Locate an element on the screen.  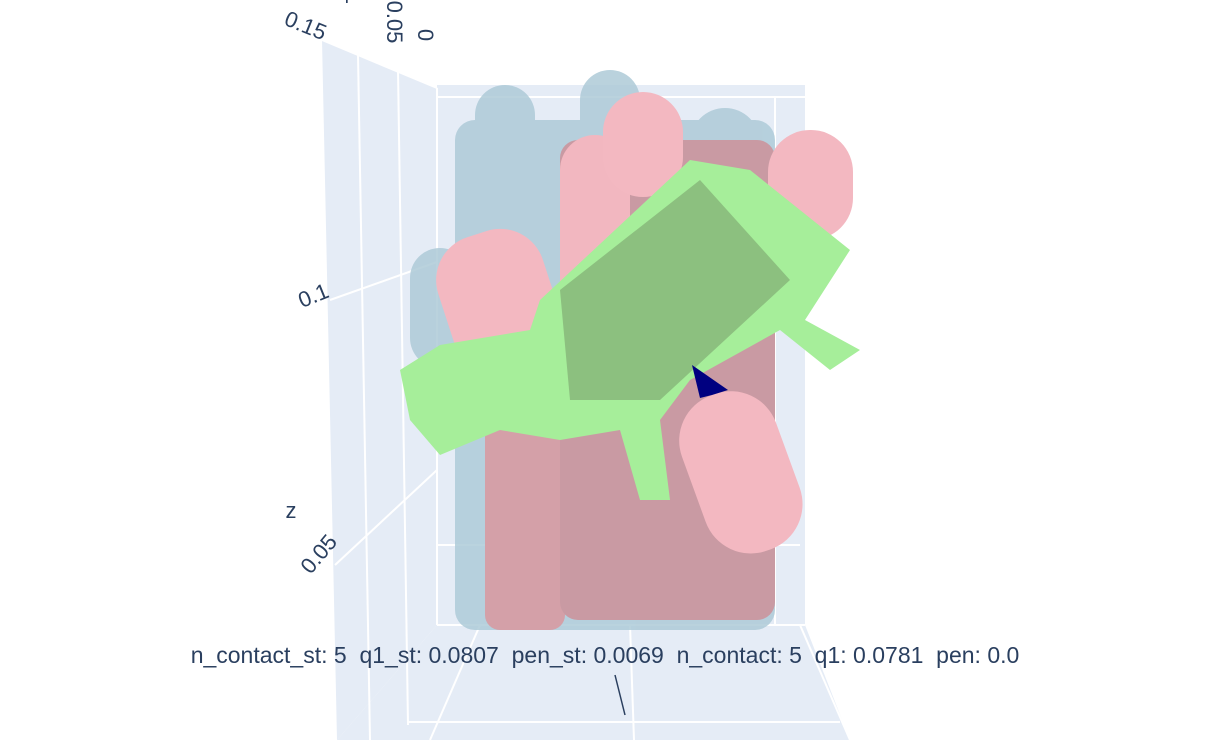
left-wall is located at coordinates (379, 390).